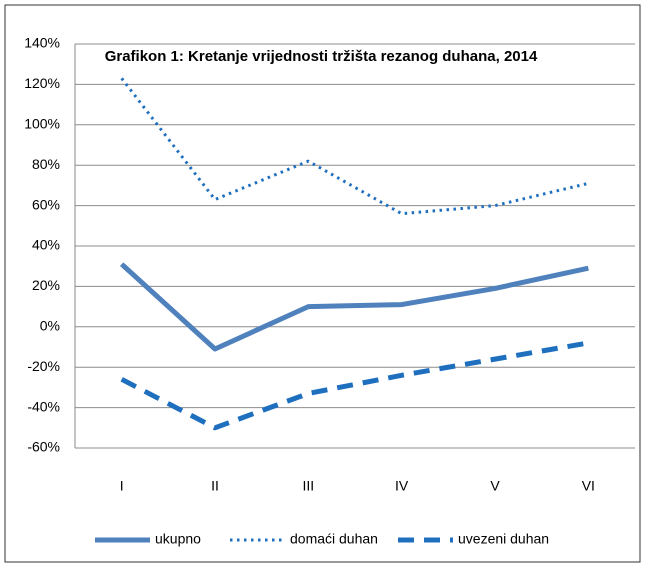 The width and height of the screenshot is (646, 568). Describe the element at coordinates (43, 447) in the screenshot. I see `y-tick-label: -60%` at that location.